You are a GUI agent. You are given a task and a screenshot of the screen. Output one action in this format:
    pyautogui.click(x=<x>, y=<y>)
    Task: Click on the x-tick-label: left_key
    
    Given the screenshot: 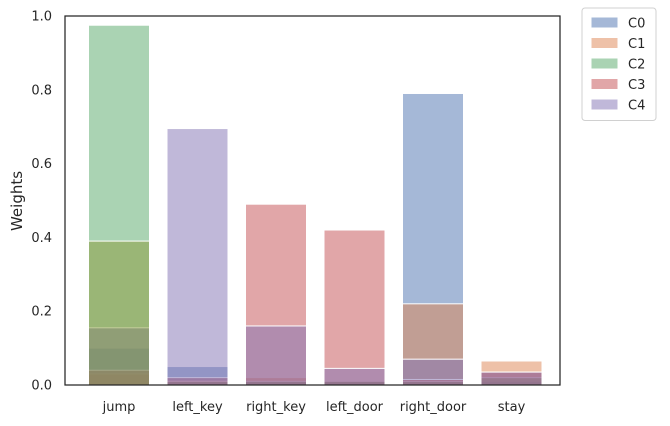 What is the action you would take?
    pyautogui.click(x=197, y=407)
    